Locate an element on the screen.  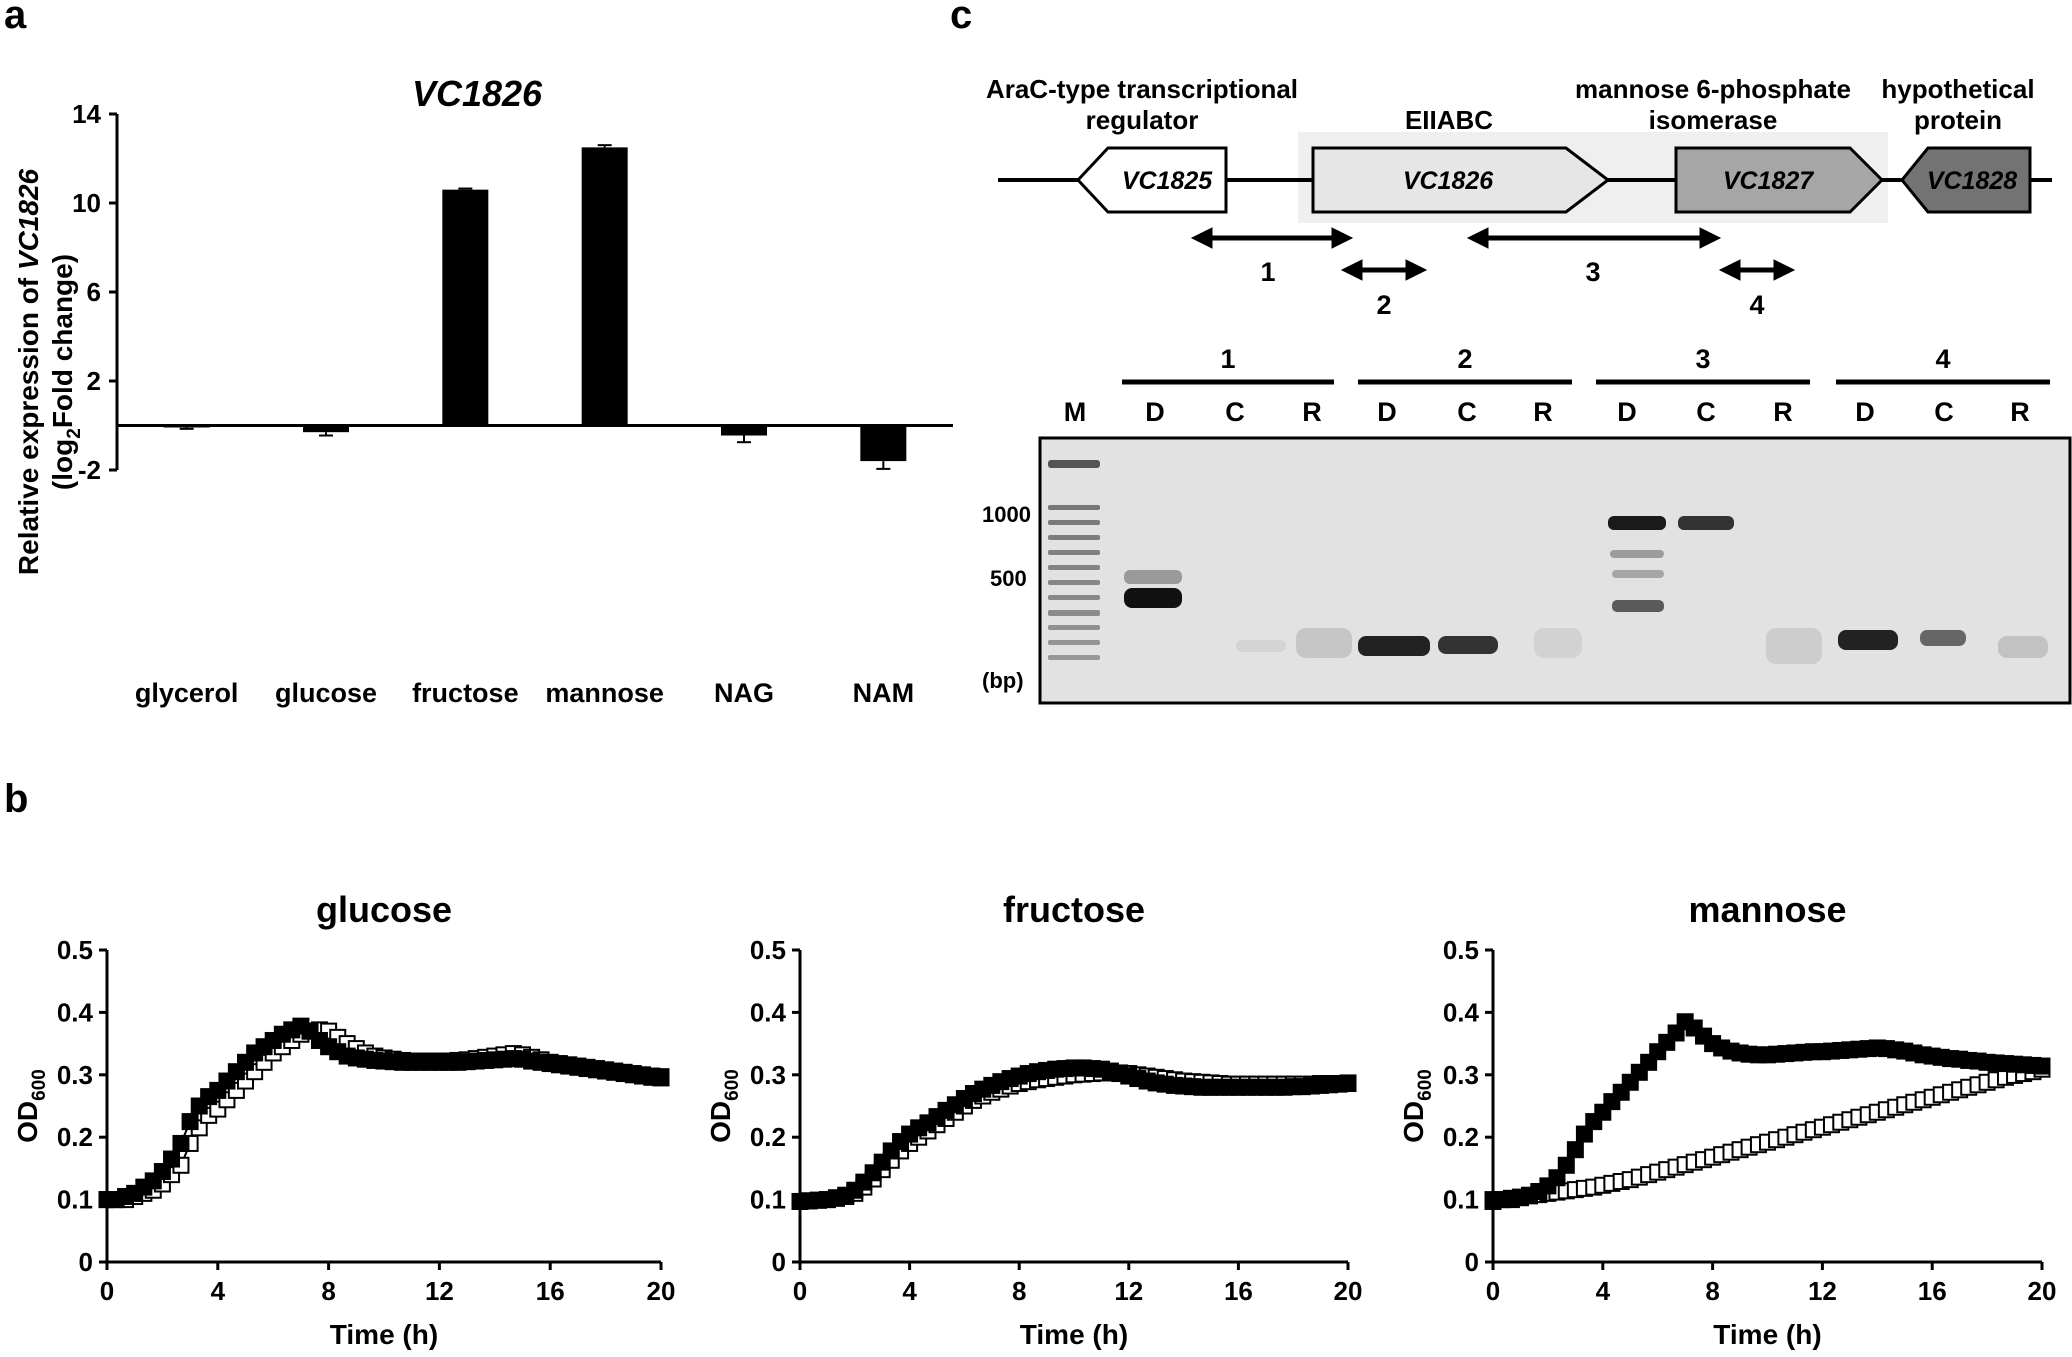
panel-letter-b: b is located at coordinates (16, 799).